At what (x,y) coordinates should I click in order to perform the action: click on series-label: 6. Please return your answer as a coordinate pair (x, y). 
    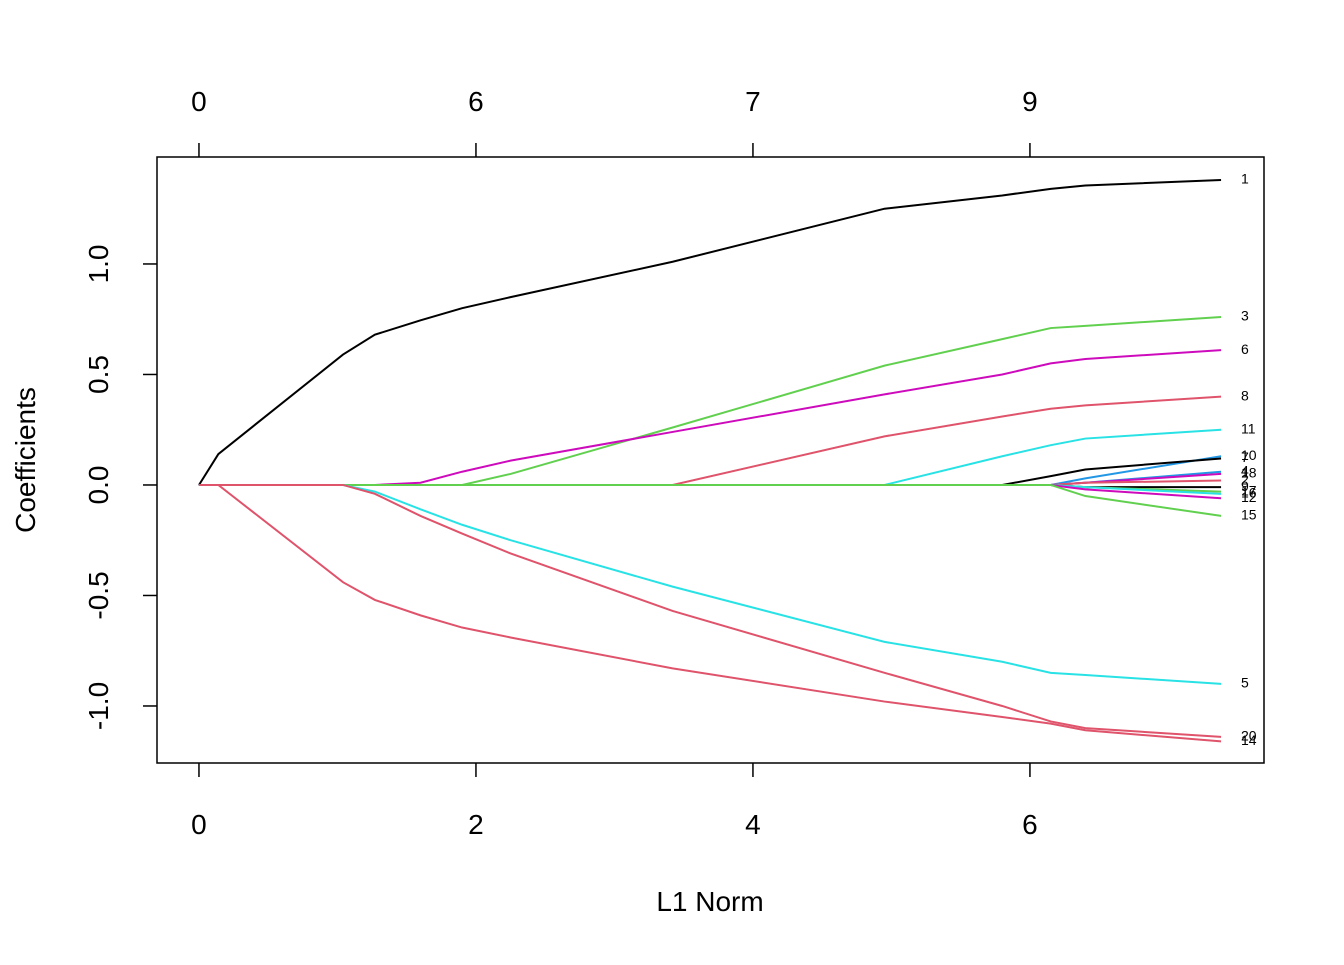
    Looking at the image, I should click on (1245, 349).